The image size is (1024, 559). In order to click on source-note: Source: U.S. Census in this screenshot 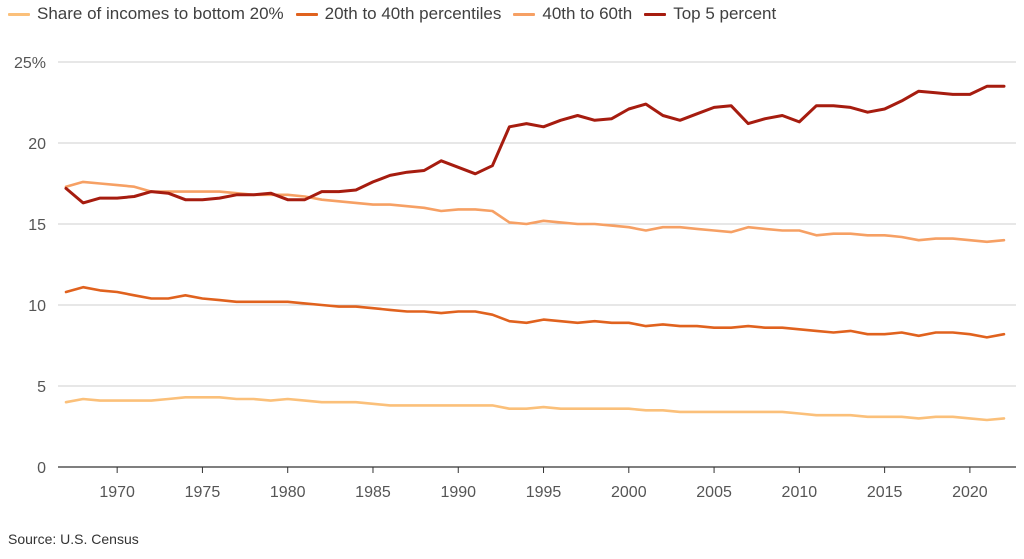, I will do `click(73, 539)`.